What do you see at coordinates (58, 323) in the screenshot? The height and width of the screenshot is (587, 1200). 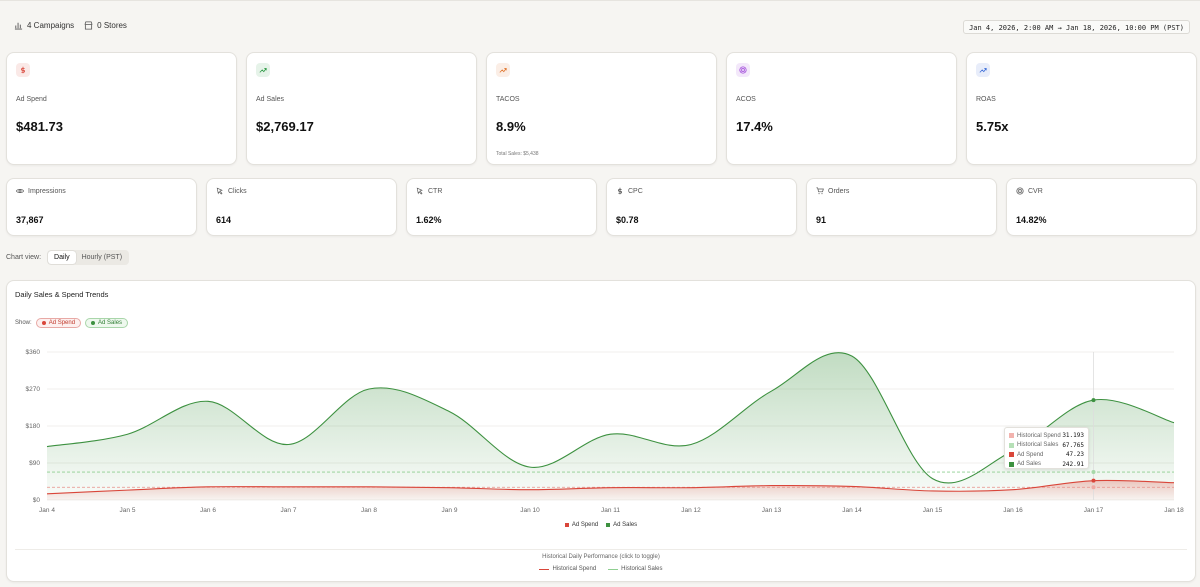 I see `toggle-ad-spend: Ad Spend` at bounding box center [58, 323].